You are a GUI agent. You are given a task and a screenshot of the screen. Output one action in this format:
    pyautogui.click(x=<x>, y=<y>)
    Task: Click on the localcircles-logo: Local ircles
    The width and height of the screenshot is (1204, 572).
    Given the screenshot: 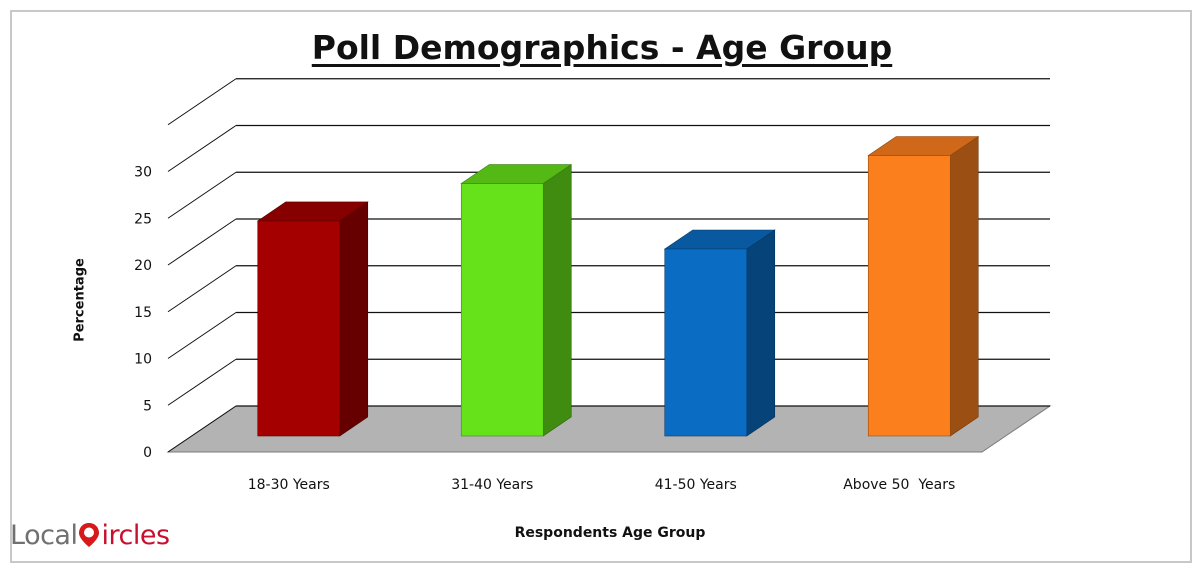 What is the action you would take?
    pyautogui.click(x=90, y=535)
    